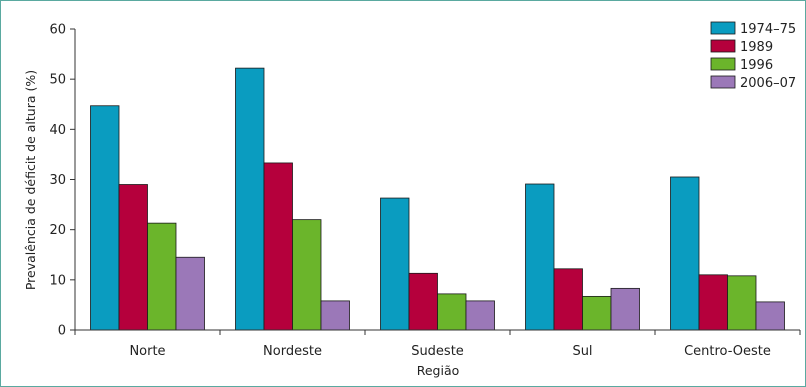  I want to click on legend-label: 2006–07, so click(768, 83).